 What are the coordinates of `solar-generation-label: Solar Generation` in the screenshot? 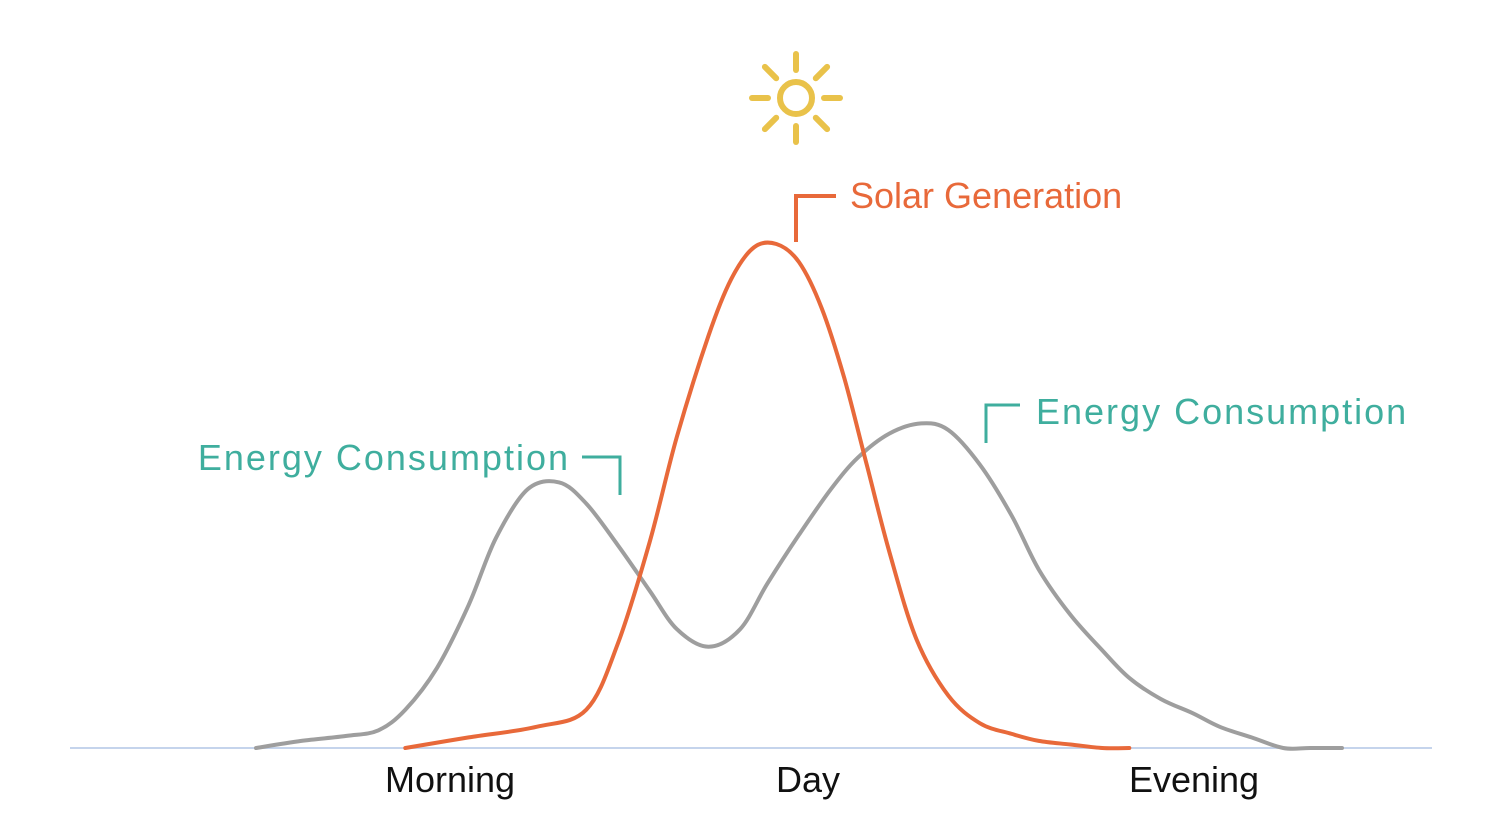 It's located at (986, 195).